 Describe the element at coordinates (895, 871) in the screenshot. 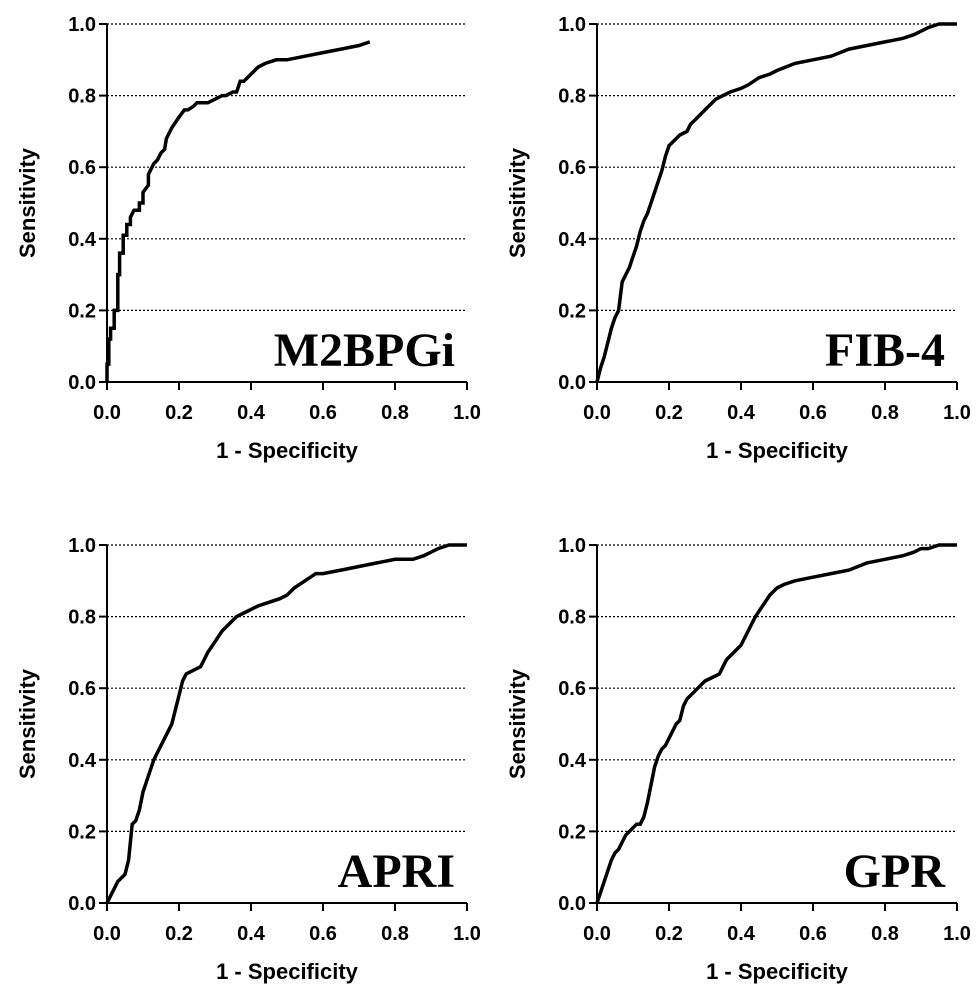

I see `panel-label-gpr: GPR` at that location.